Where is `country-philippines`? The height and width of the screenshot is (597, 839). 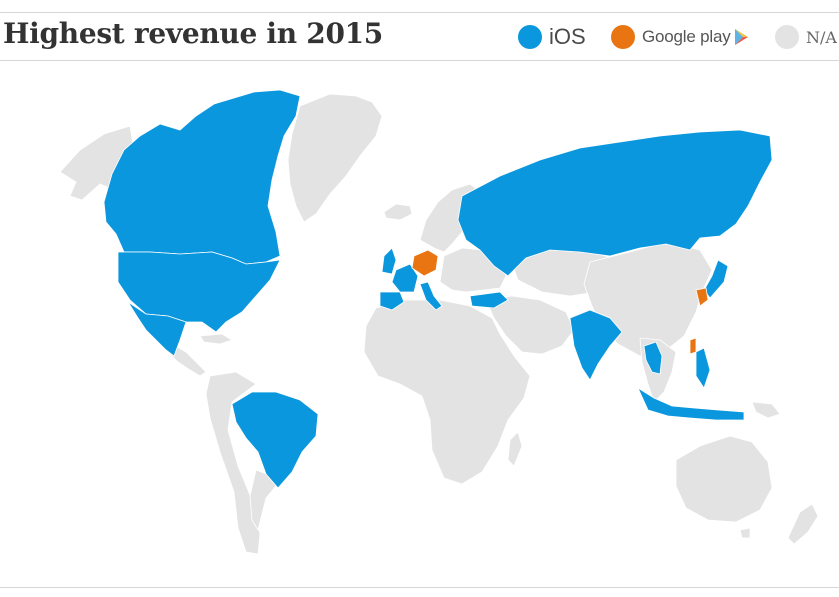
country-philippines is located at coordinates (703, 368).